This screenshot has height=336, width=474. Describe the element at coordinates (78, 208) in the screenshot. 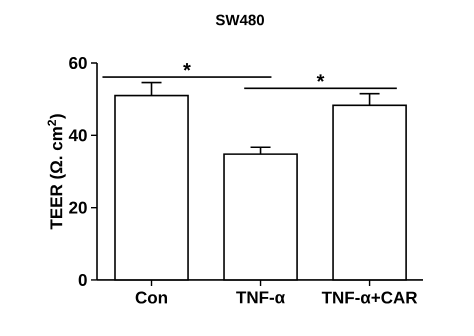

I see `y-tick-label: 20` at that location.